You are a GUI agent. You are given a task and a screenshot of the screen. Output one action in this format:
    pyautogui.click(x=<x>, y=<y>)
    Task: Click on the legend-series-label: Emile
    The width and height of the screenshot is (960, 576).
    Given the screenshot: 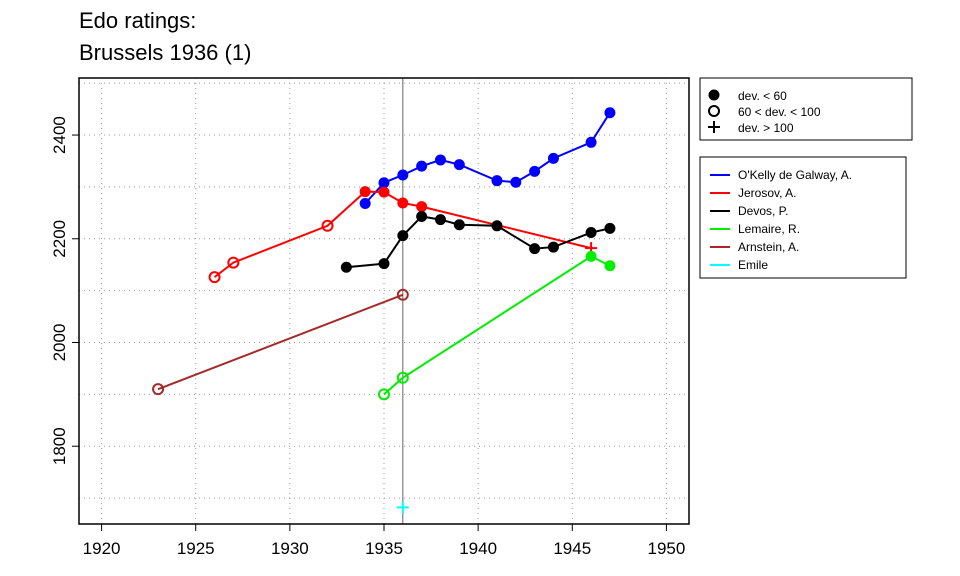 What is the action you would take?
    pyautogui.click(x=753, y=265)
    